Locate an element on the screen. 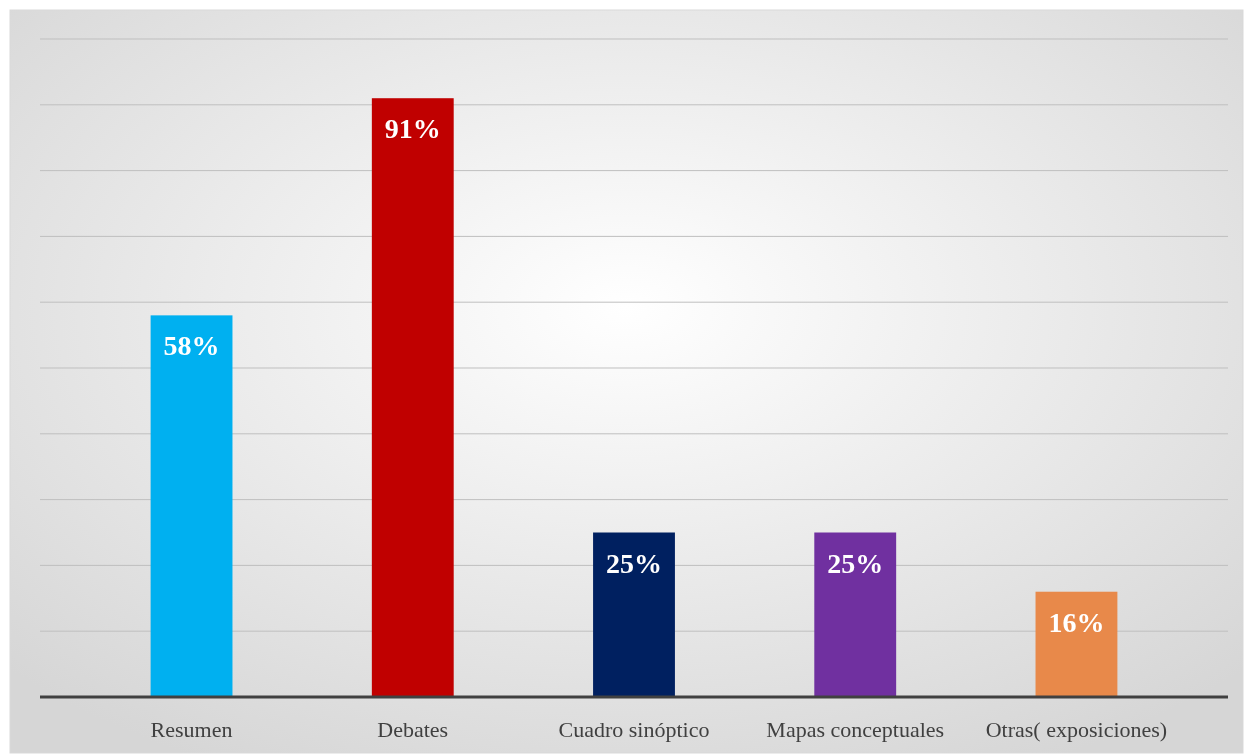  x-tick-label: Mapas conceptuales is located at coordinates (855, 729).